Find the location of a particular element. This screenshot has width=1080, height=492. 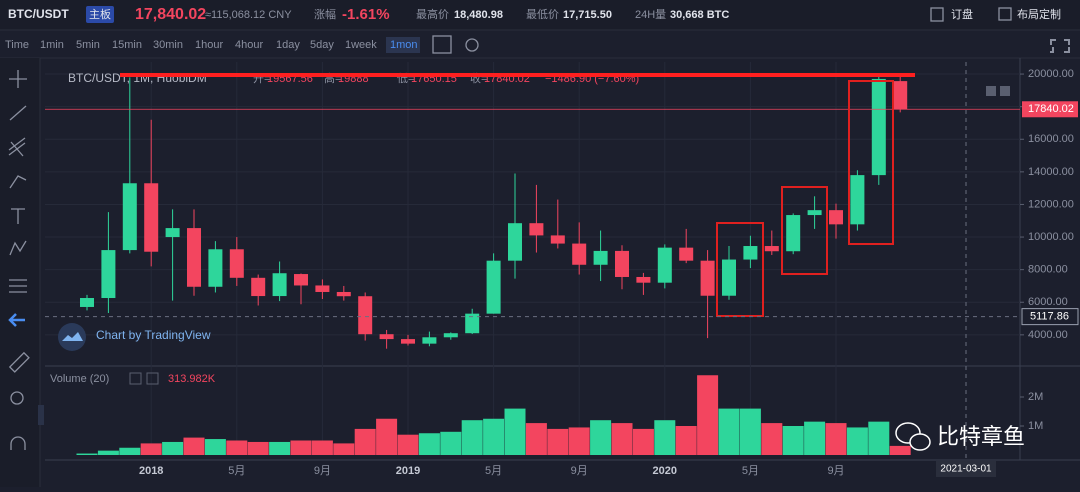

interval-button: 30min is located at coordinates (168, 45).